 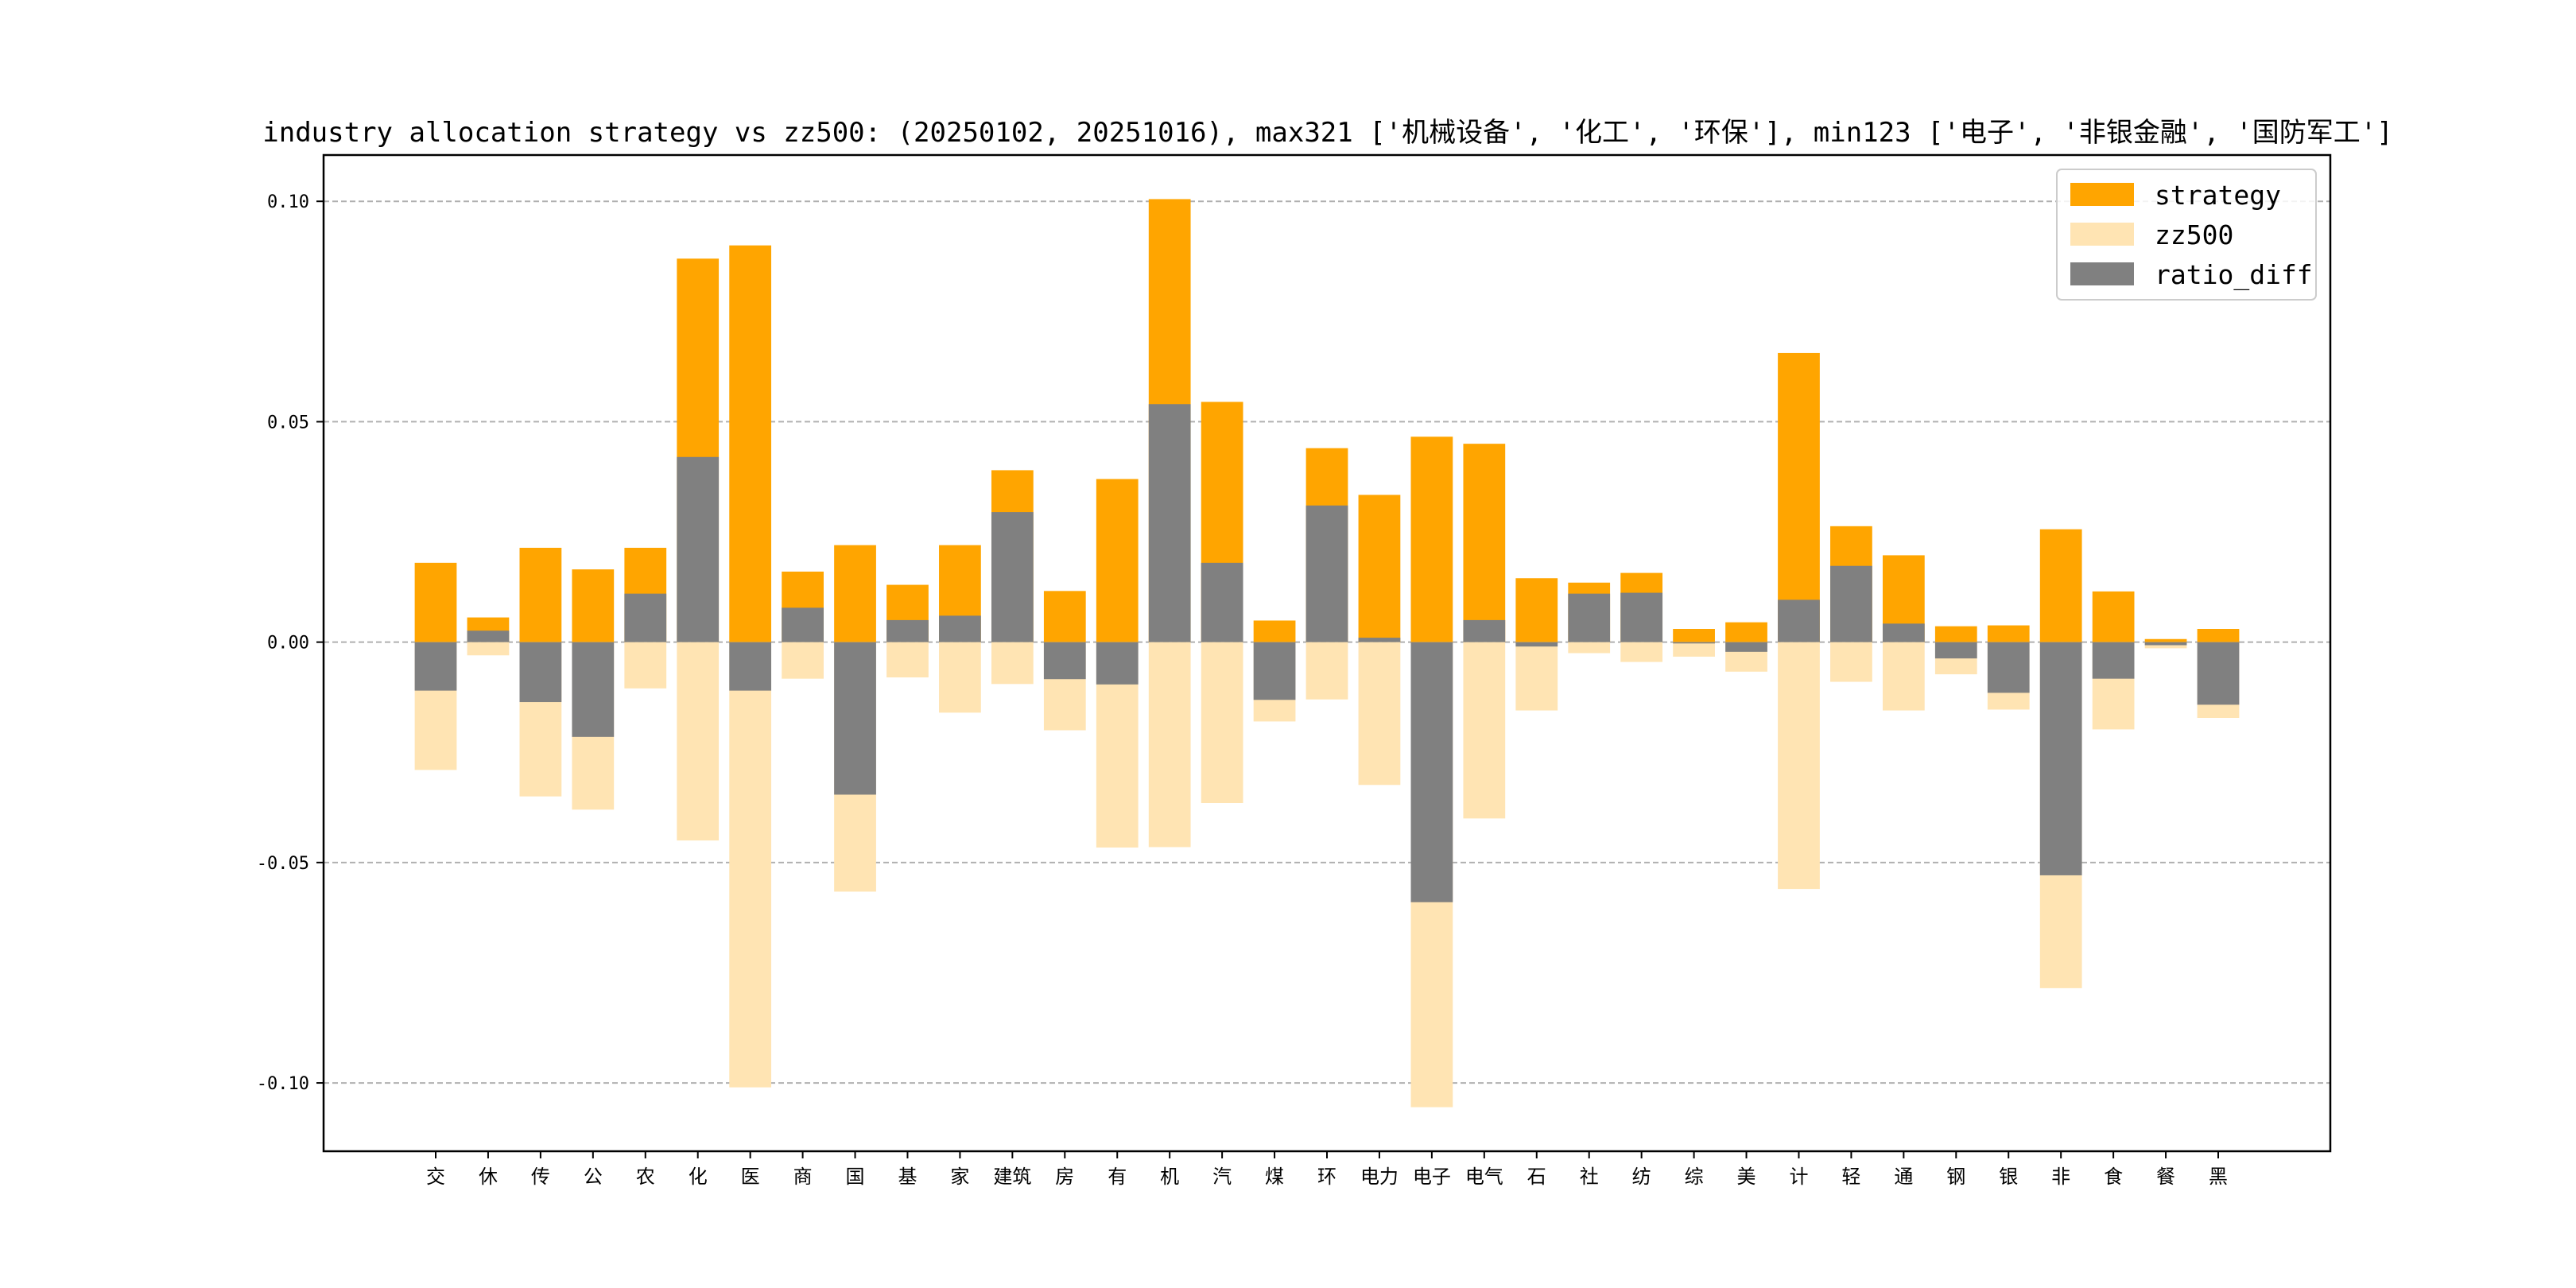 What do you see at coordinates (960, 678) in the screenshot?
I see `bar-zz500-家` at bounding box center [960, 678].